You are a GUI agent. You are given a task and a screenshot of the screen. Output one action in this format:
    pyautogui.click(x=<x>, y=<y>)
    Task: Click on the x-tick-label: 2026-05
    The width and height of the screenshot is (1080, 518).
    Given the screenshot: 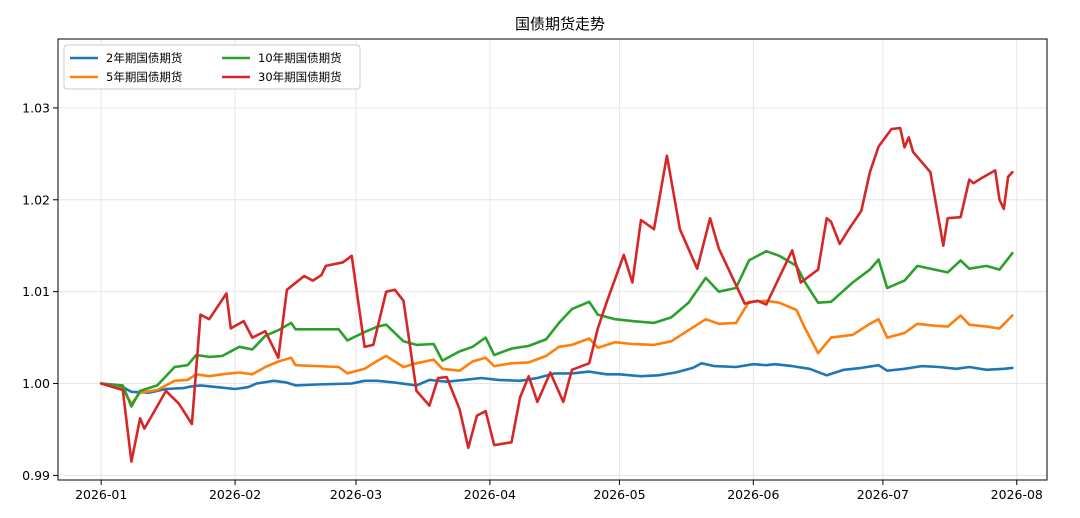 What is the action you would take?
    pyautogui.click(x=619, y=494)
    